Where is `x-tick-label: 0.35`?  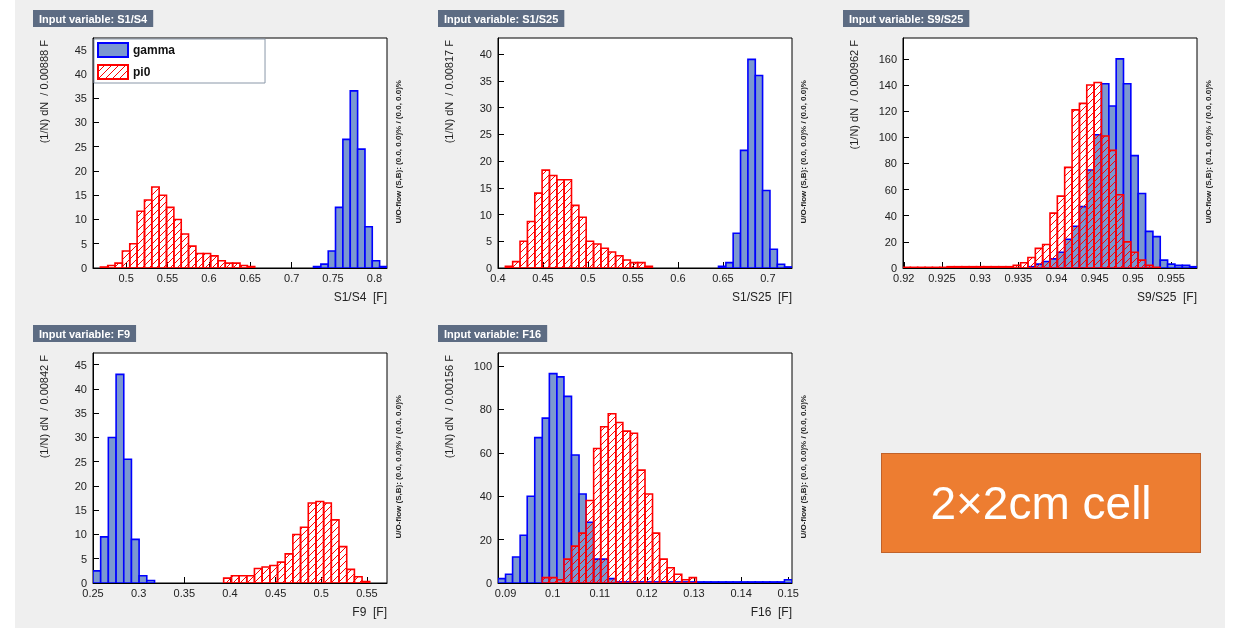 x-tick-label: 0.35 is located at coordinates (184, 592).